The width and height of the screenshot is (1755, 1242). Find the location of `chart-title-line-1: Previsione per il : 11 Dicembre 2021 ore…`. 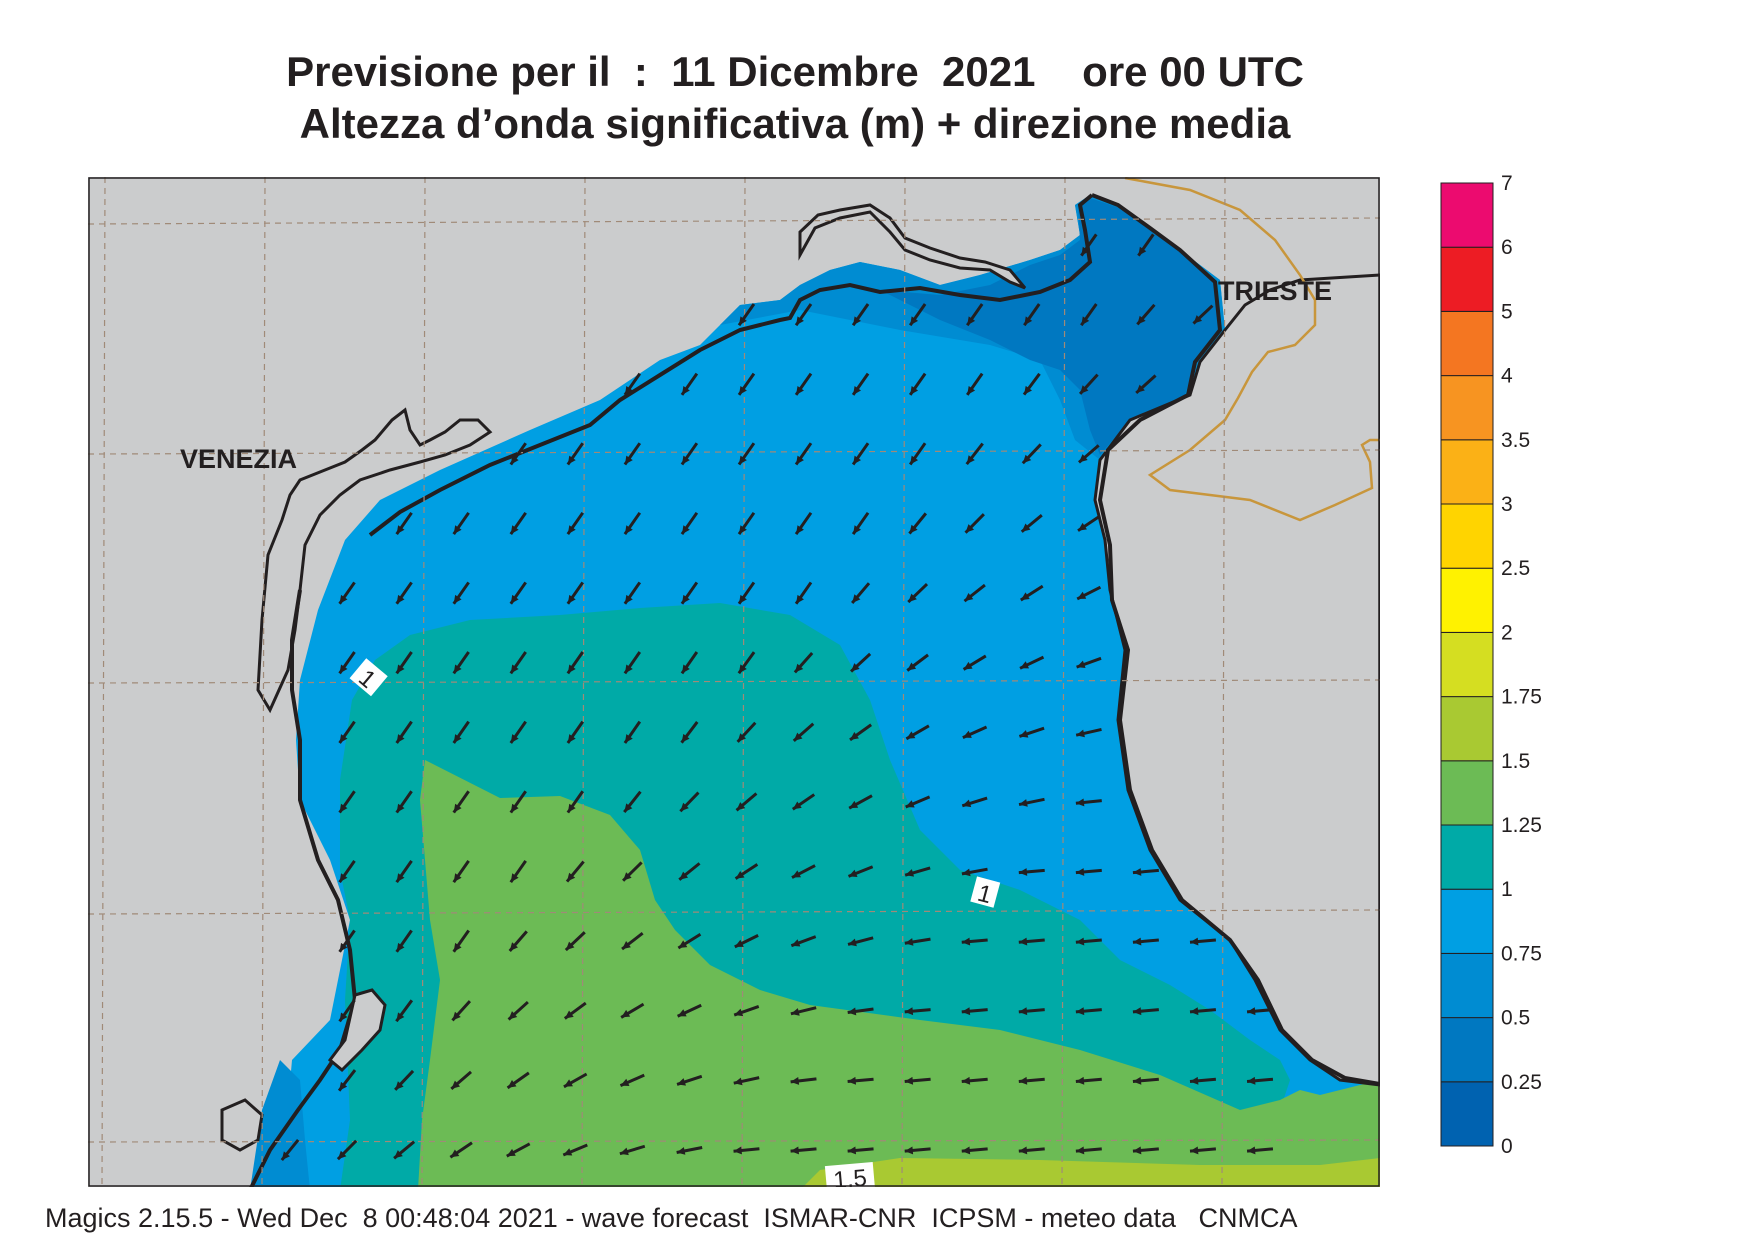

chart-title-line-1: Previsione per il : 11 Dicembre 2021 ore… is located at coordinates (795, 71).